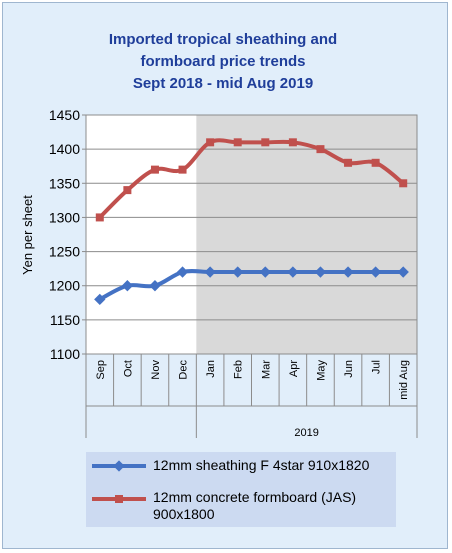  Describe the element at coordinates (64, 183) in the screenshot. I see `y-tick-label: 1350` at that location.